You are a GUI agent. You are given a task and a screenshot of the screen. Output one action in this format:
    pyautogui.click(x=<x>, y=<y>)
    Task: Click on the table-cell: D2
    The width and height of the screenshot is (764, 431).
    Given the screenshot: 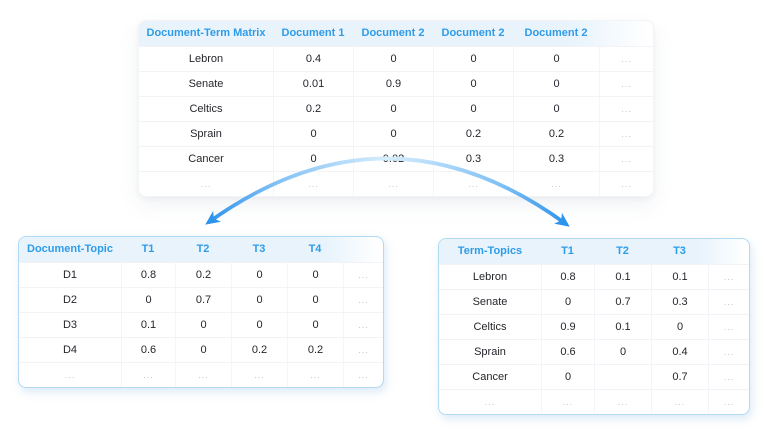 What is the action you would take?
    pyautogui.click(x=70, y=300)
    